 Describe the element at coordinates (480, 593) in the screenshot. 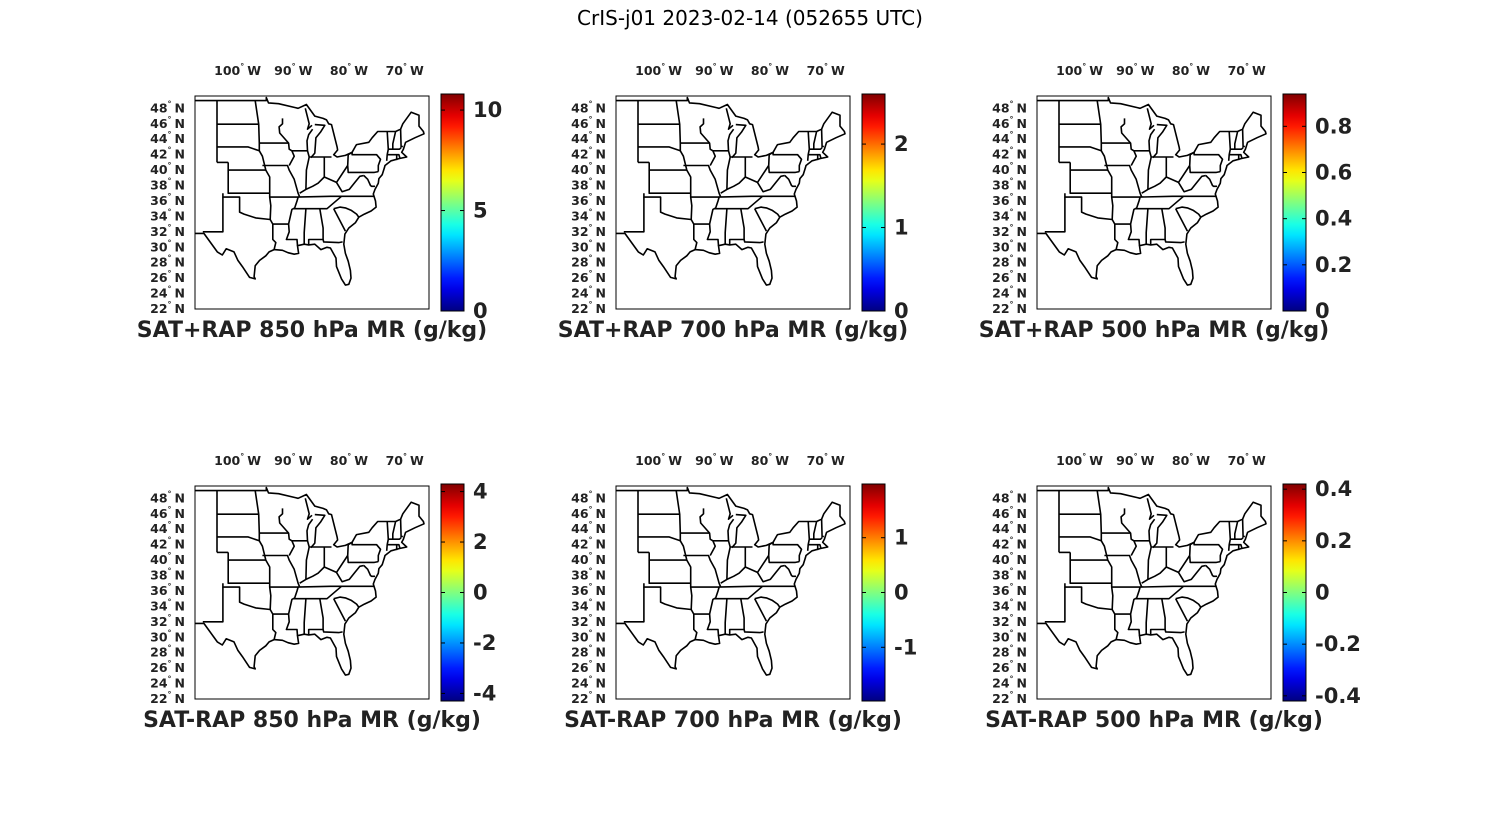

I see `colorbar-tick-label: 0` at that location.